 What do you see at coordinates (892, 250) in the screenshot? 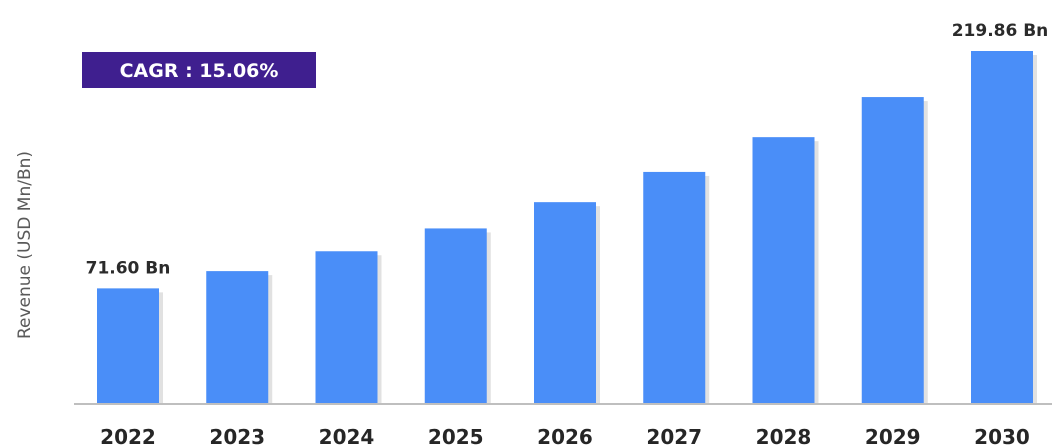
I see `bar-2029` at bounding box center [892, 250].